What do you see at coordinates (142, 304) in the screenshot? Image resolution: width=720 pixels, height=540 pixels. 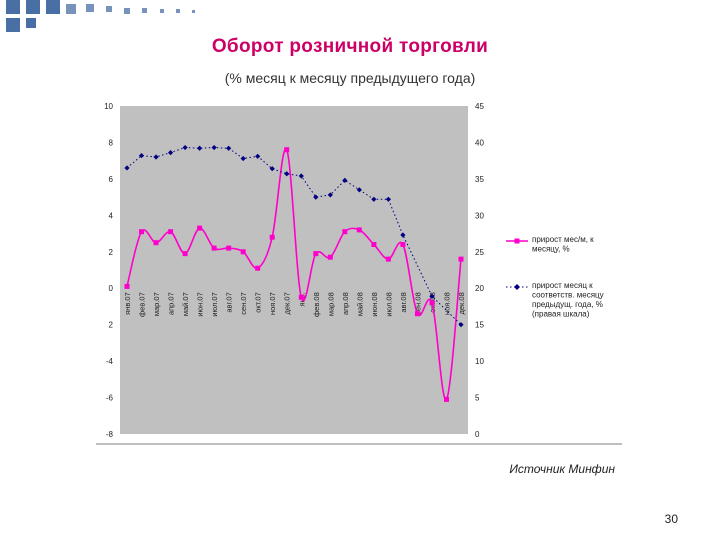 I see `x-tick-label: фев.07` at bounding box center [142, 304].